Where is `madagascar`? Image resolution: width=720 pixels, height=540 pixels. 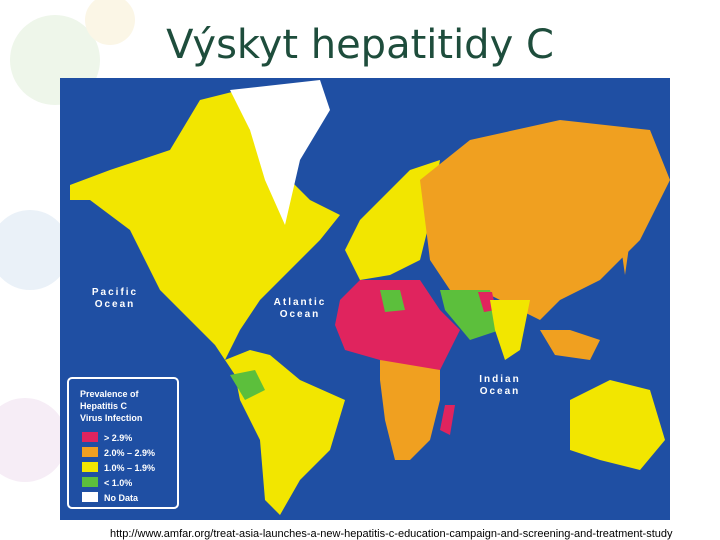 madagascar is located at coordinates (447, 420).